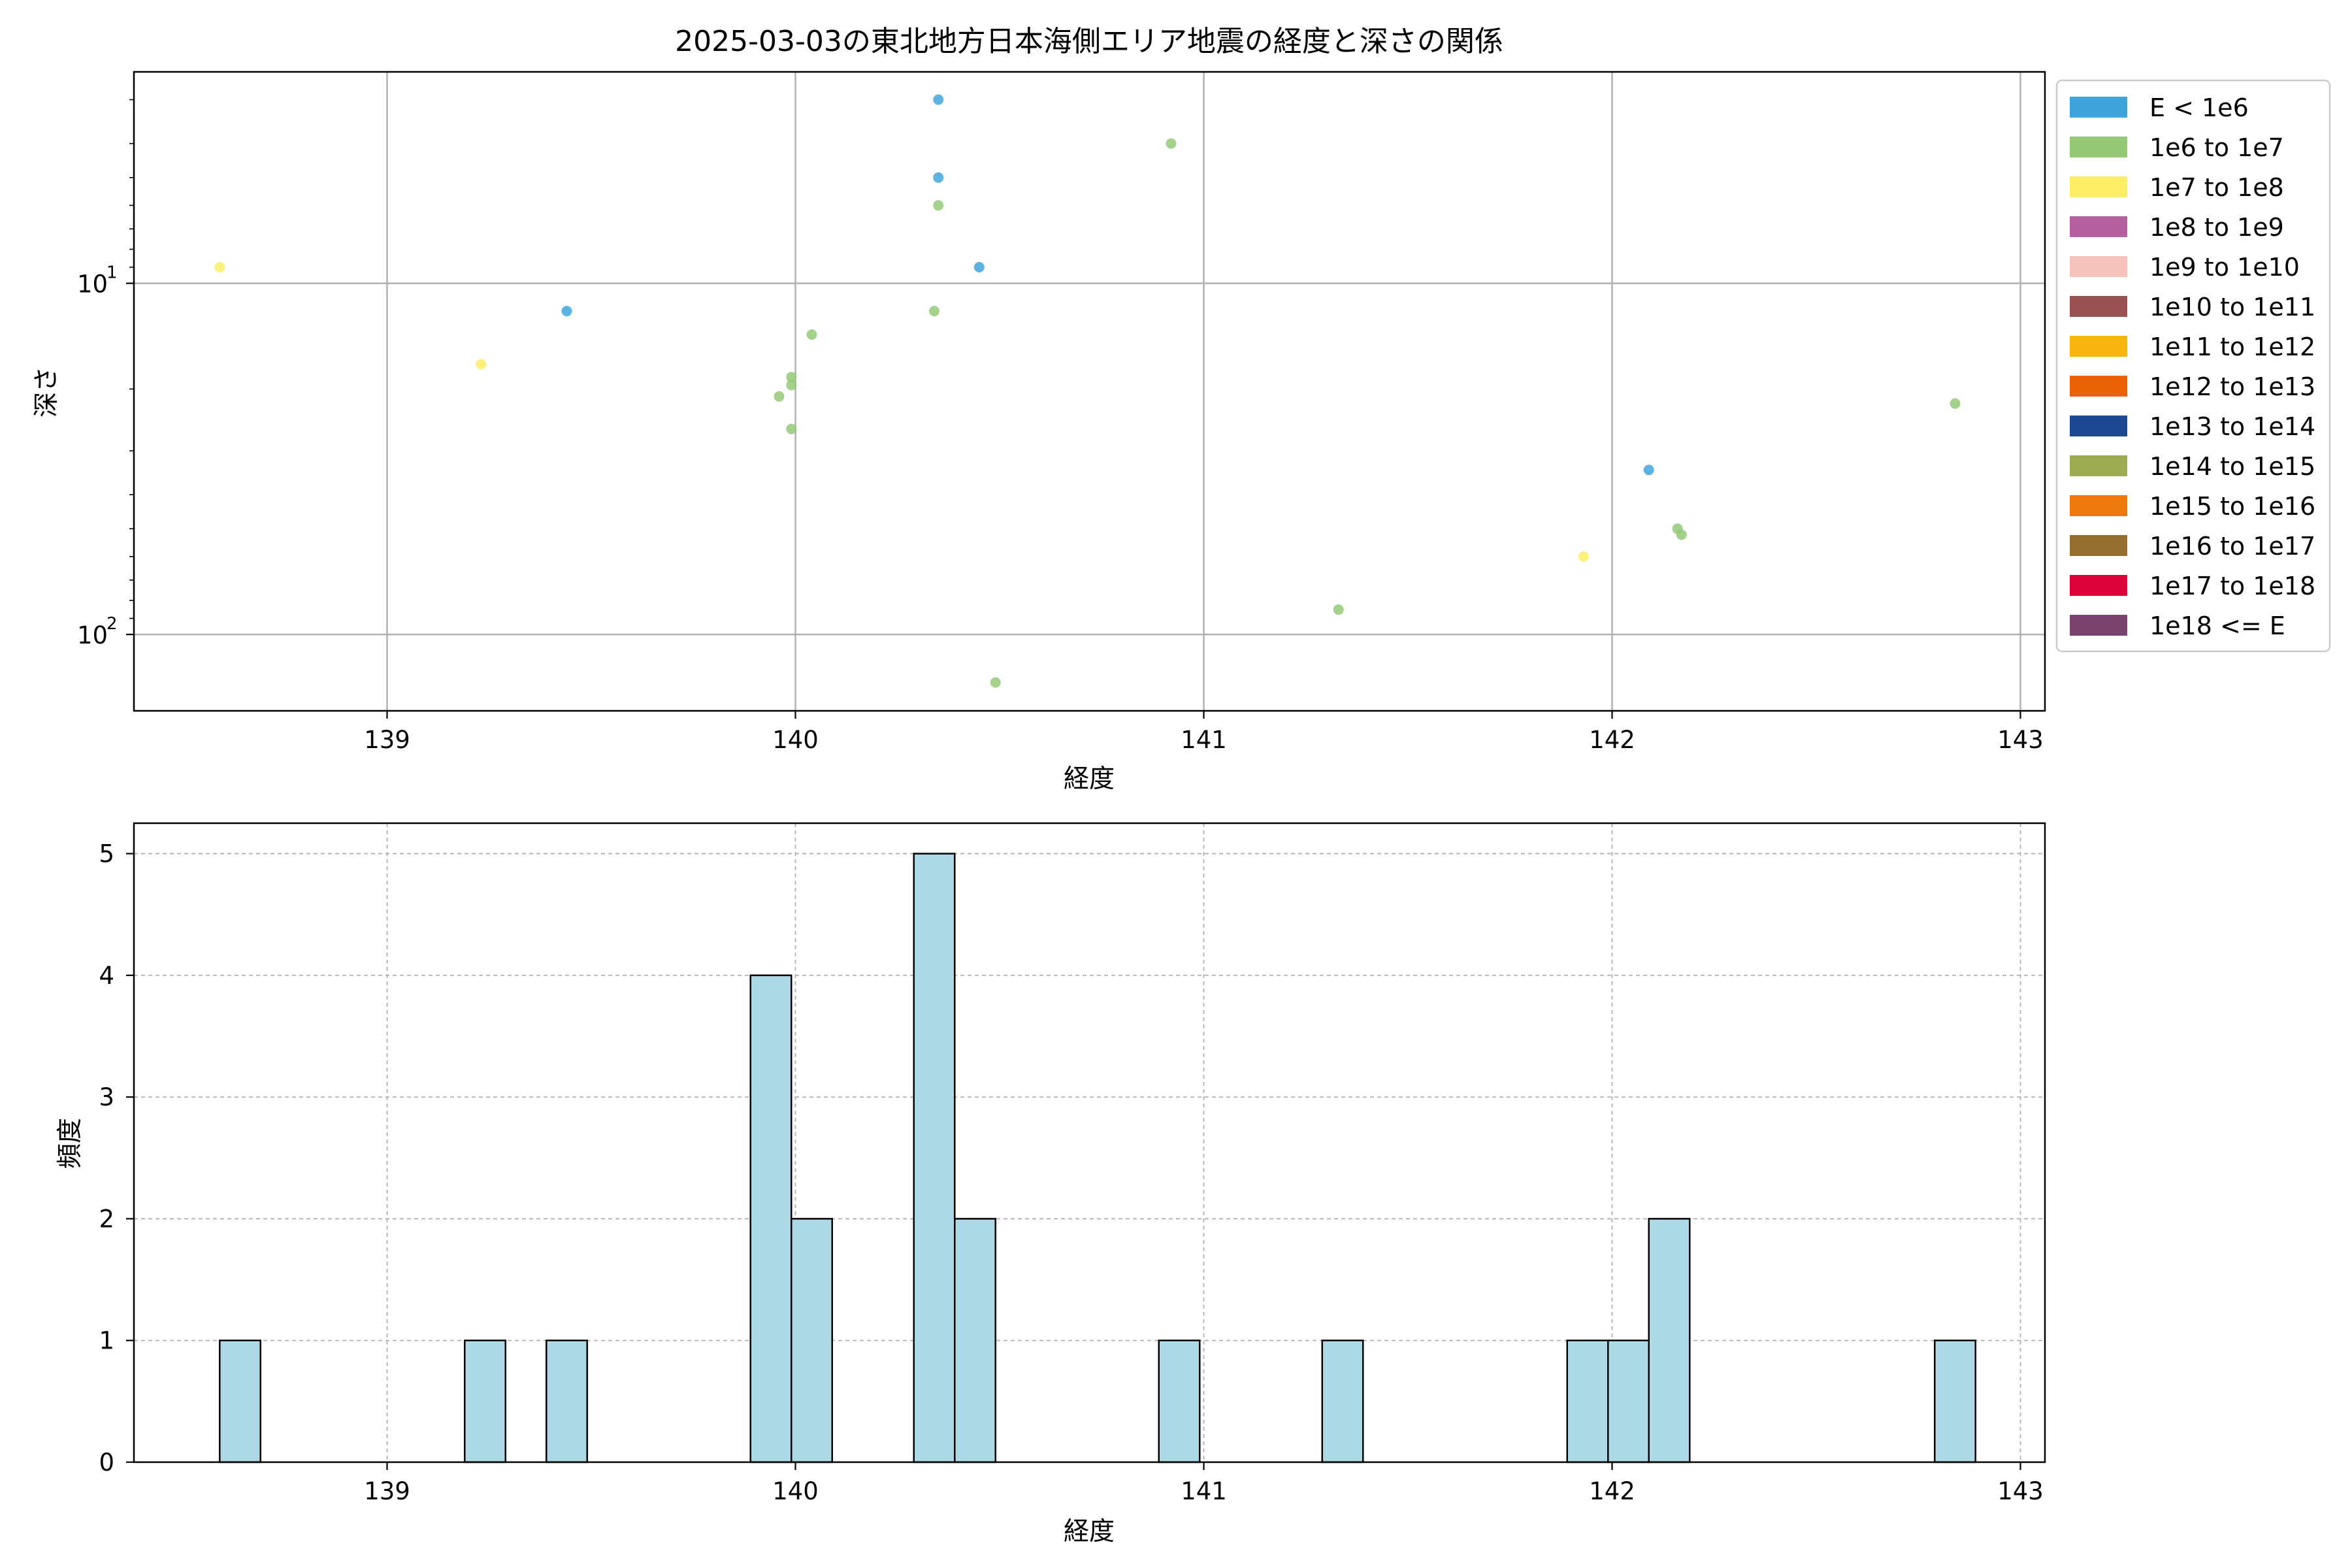 The height and width of the screenshot is (1568, 2352). What do you see at coordinates (112, 624) in the screenshot?
I see `scatter-y-tick-exponent: 2` at bounding box center [112, 624].